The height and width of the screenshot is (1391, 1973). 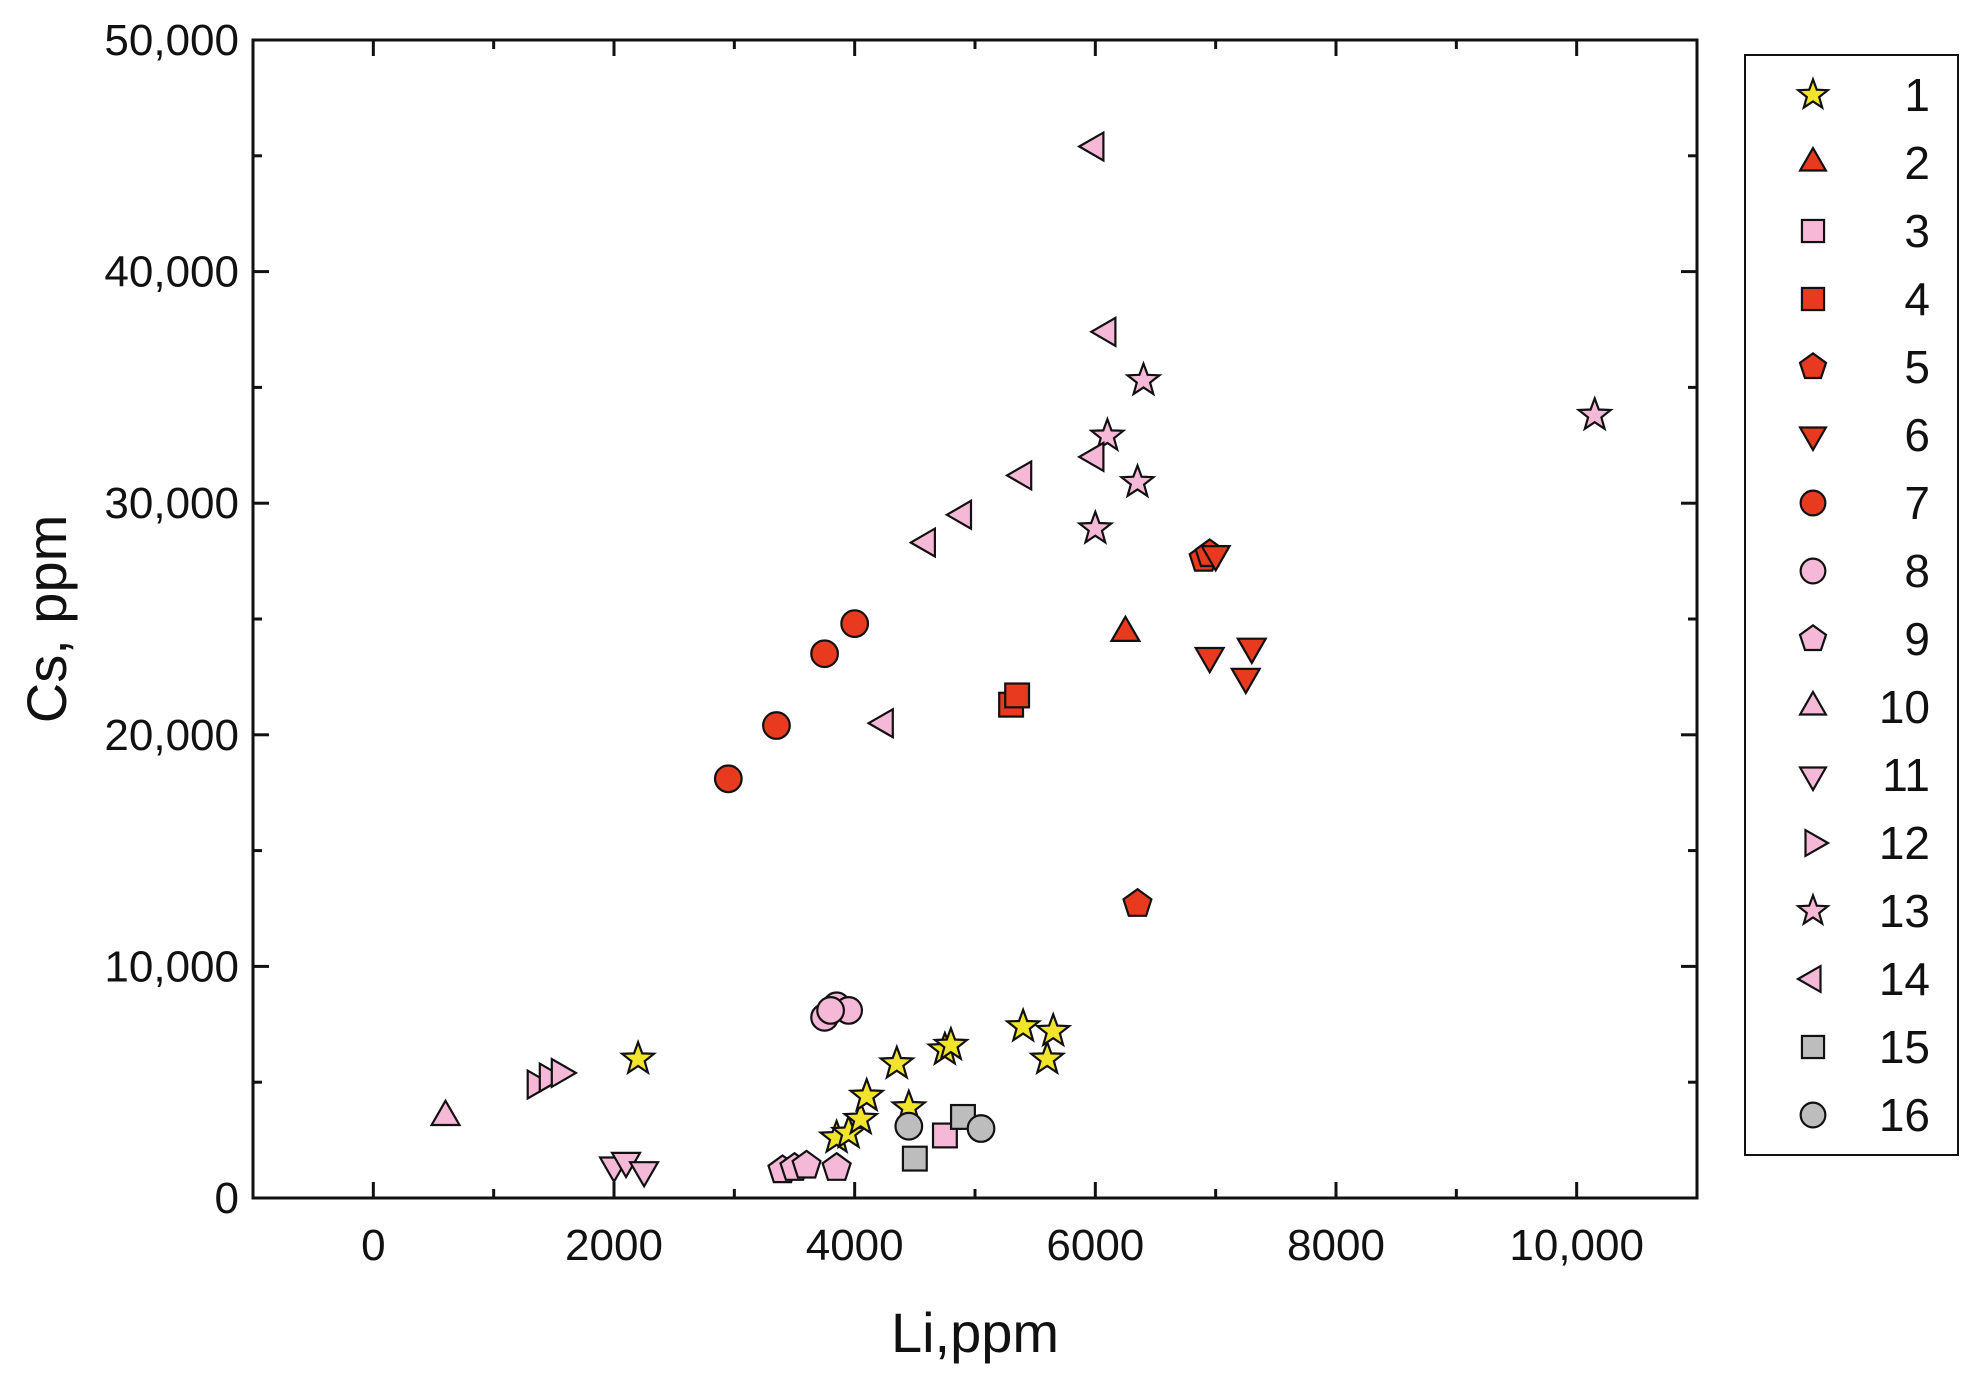 I want to click on legend-label: 4, so click(x=1917, y=299).